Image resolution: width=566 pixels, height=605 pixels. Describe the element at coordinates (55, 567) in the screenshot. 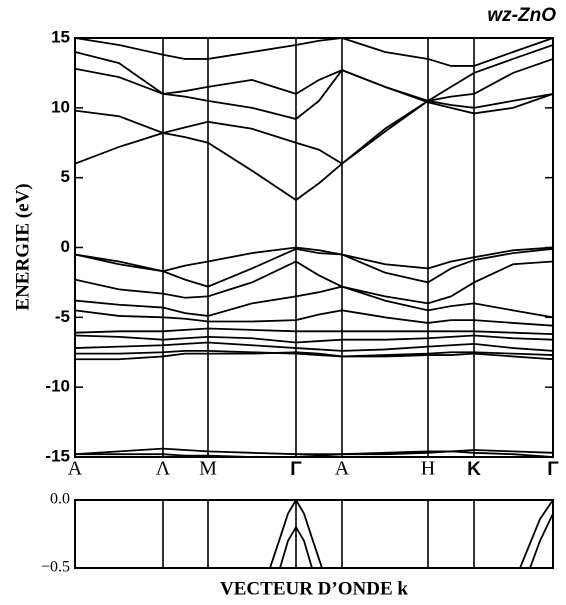

I see `y-tick-label: −0.5` at that location.